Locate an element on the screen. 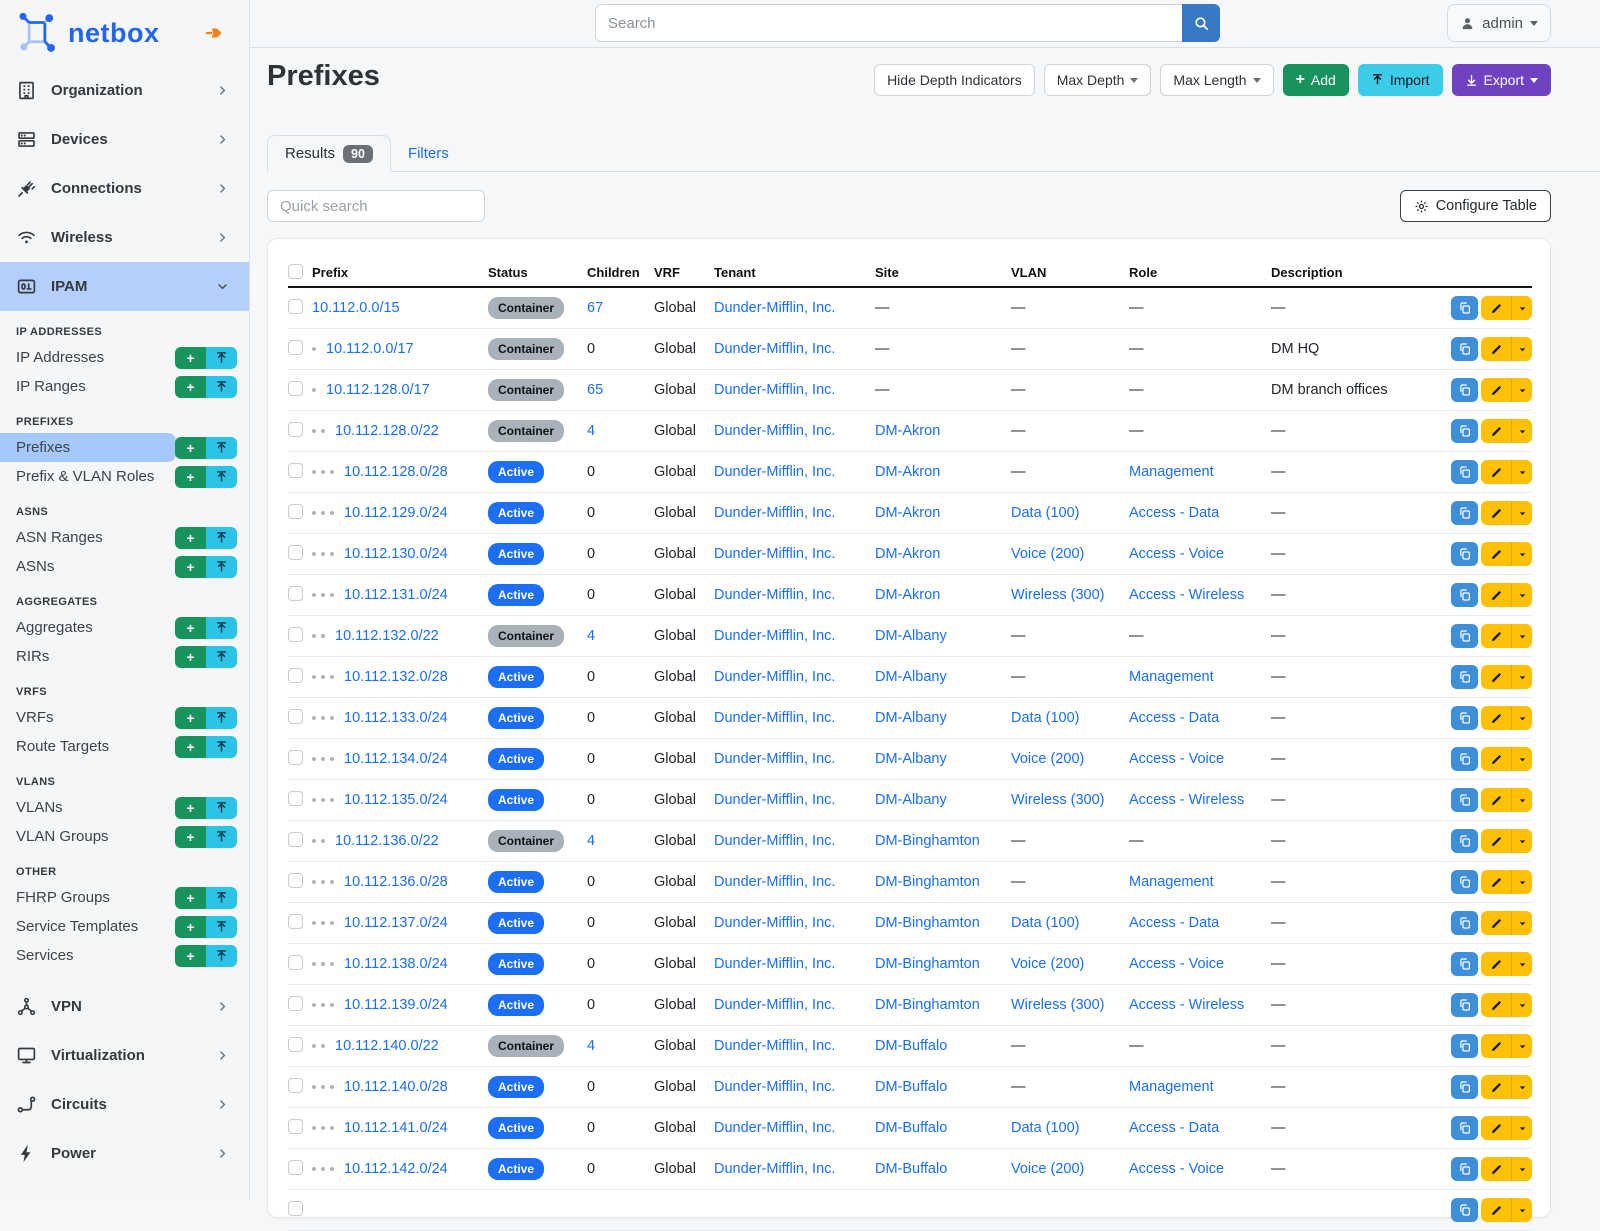 The width and height of the screenshot is (1600, 1231). prefix-link: 10.112.139.0/24 is located at coordinates (396, 1005).